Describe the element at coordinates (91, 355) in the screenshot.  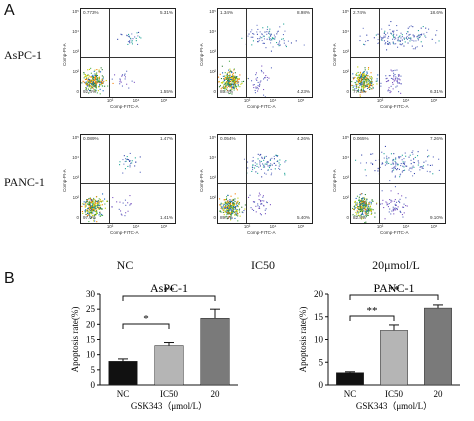
I see `y-tick-label: 10` at that location.